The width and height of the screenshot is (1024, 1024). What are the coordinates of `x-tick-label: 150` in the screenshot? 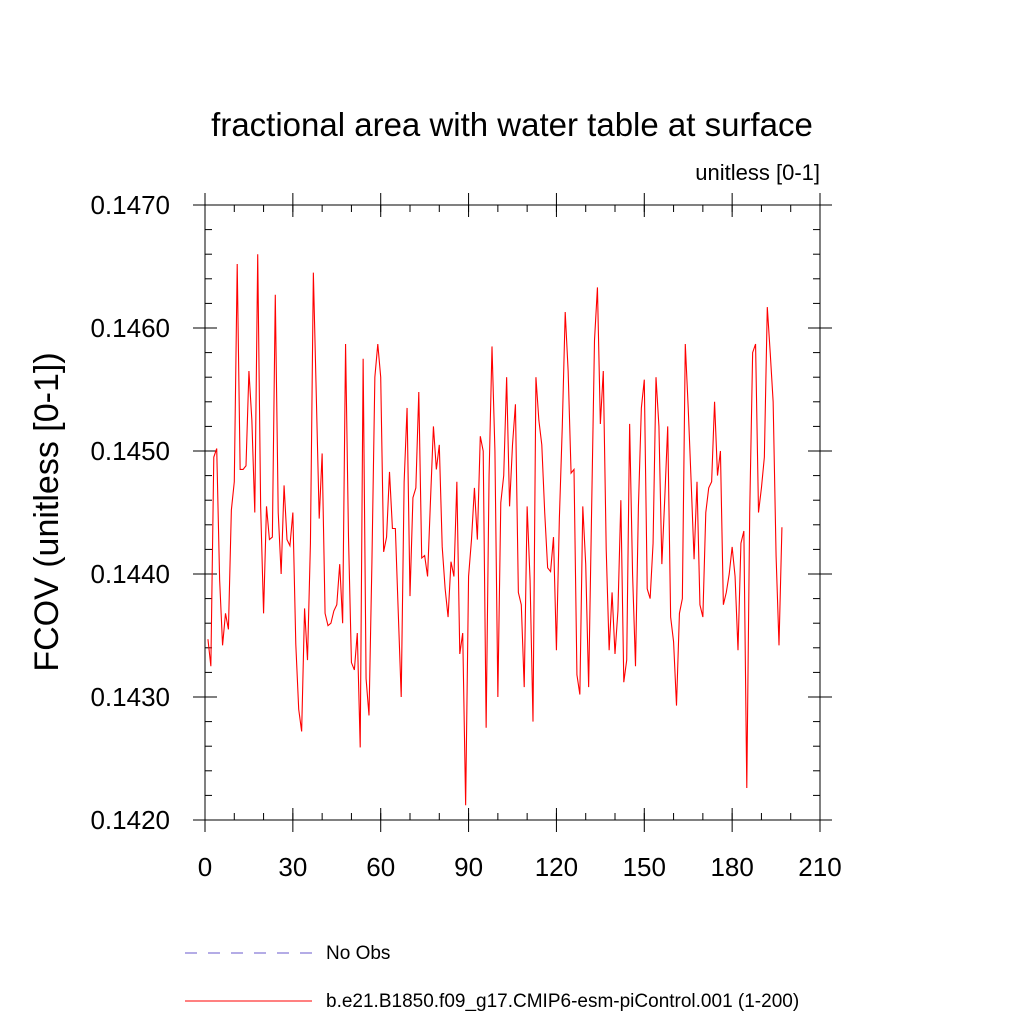 It's located at (644, 867).